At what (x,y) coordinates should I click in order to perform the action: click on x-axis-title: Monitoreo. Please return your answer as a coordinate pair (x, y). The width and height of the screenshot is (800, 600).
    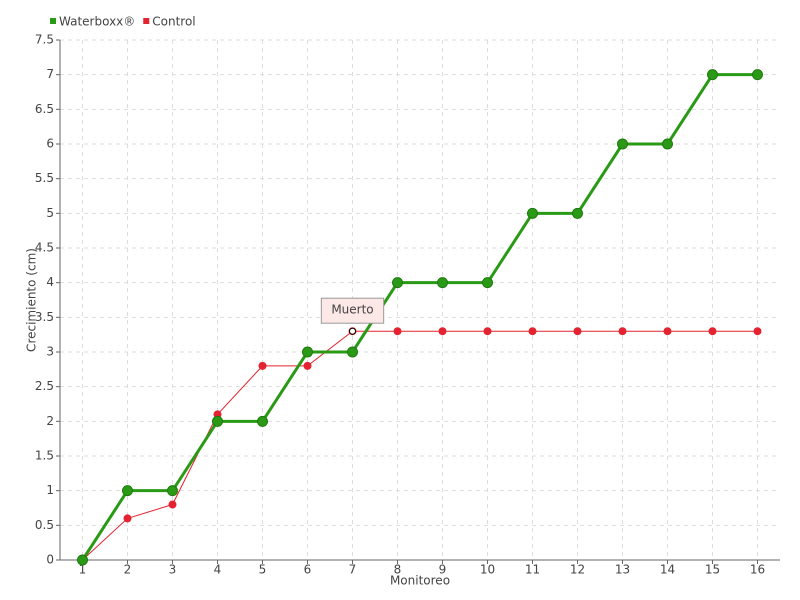
    Looking at the image, I should click on (420, 581).